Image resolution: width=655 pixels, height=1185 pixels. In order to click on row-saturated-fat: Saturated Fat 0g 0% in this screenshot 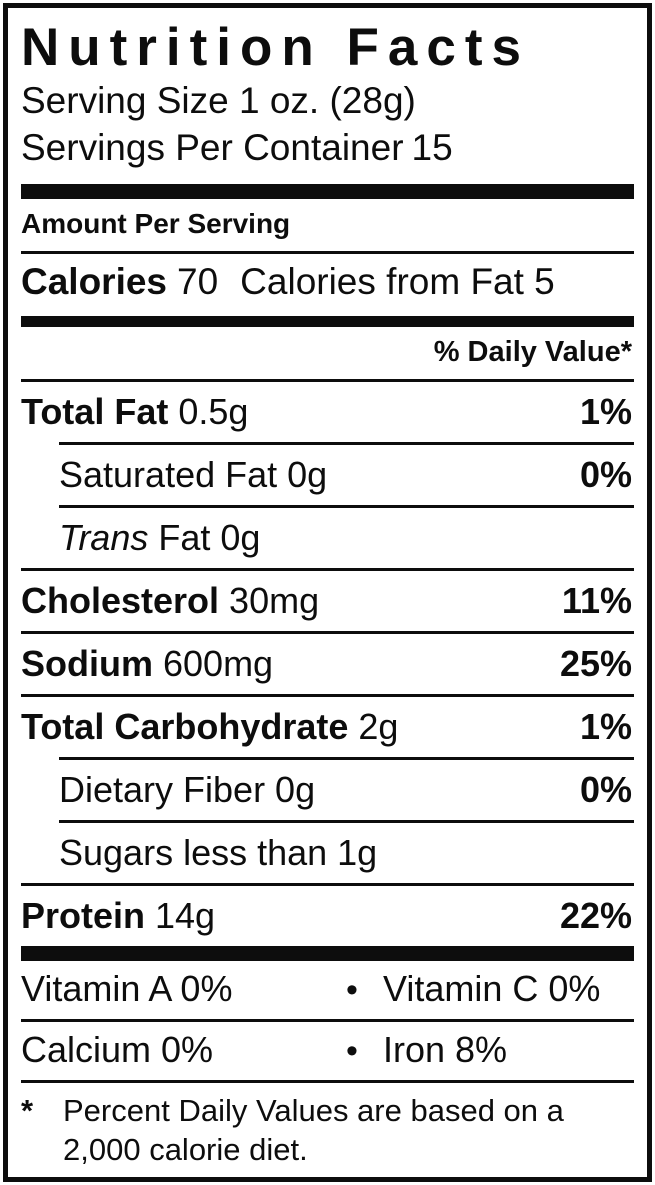, I will do `click(327, 475)`.